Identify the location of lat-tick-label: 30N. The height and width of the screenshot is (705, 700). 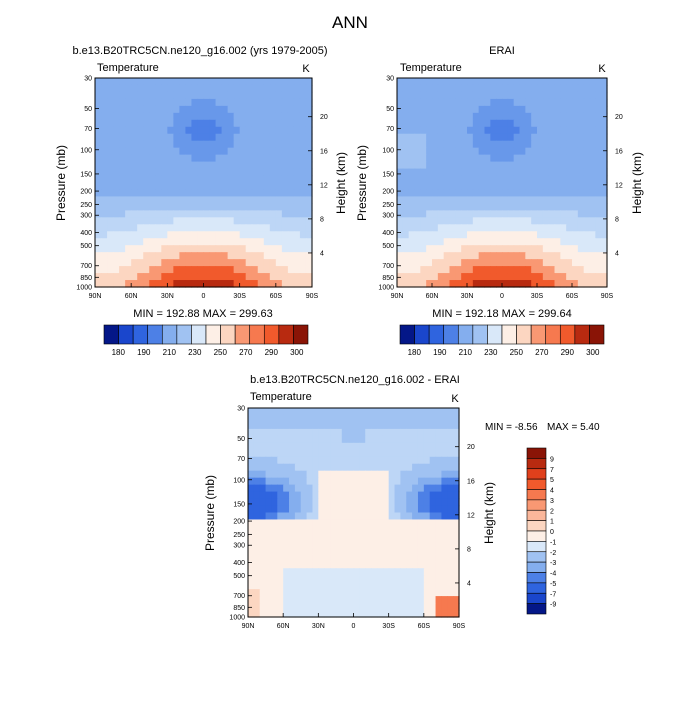
(318, 626).